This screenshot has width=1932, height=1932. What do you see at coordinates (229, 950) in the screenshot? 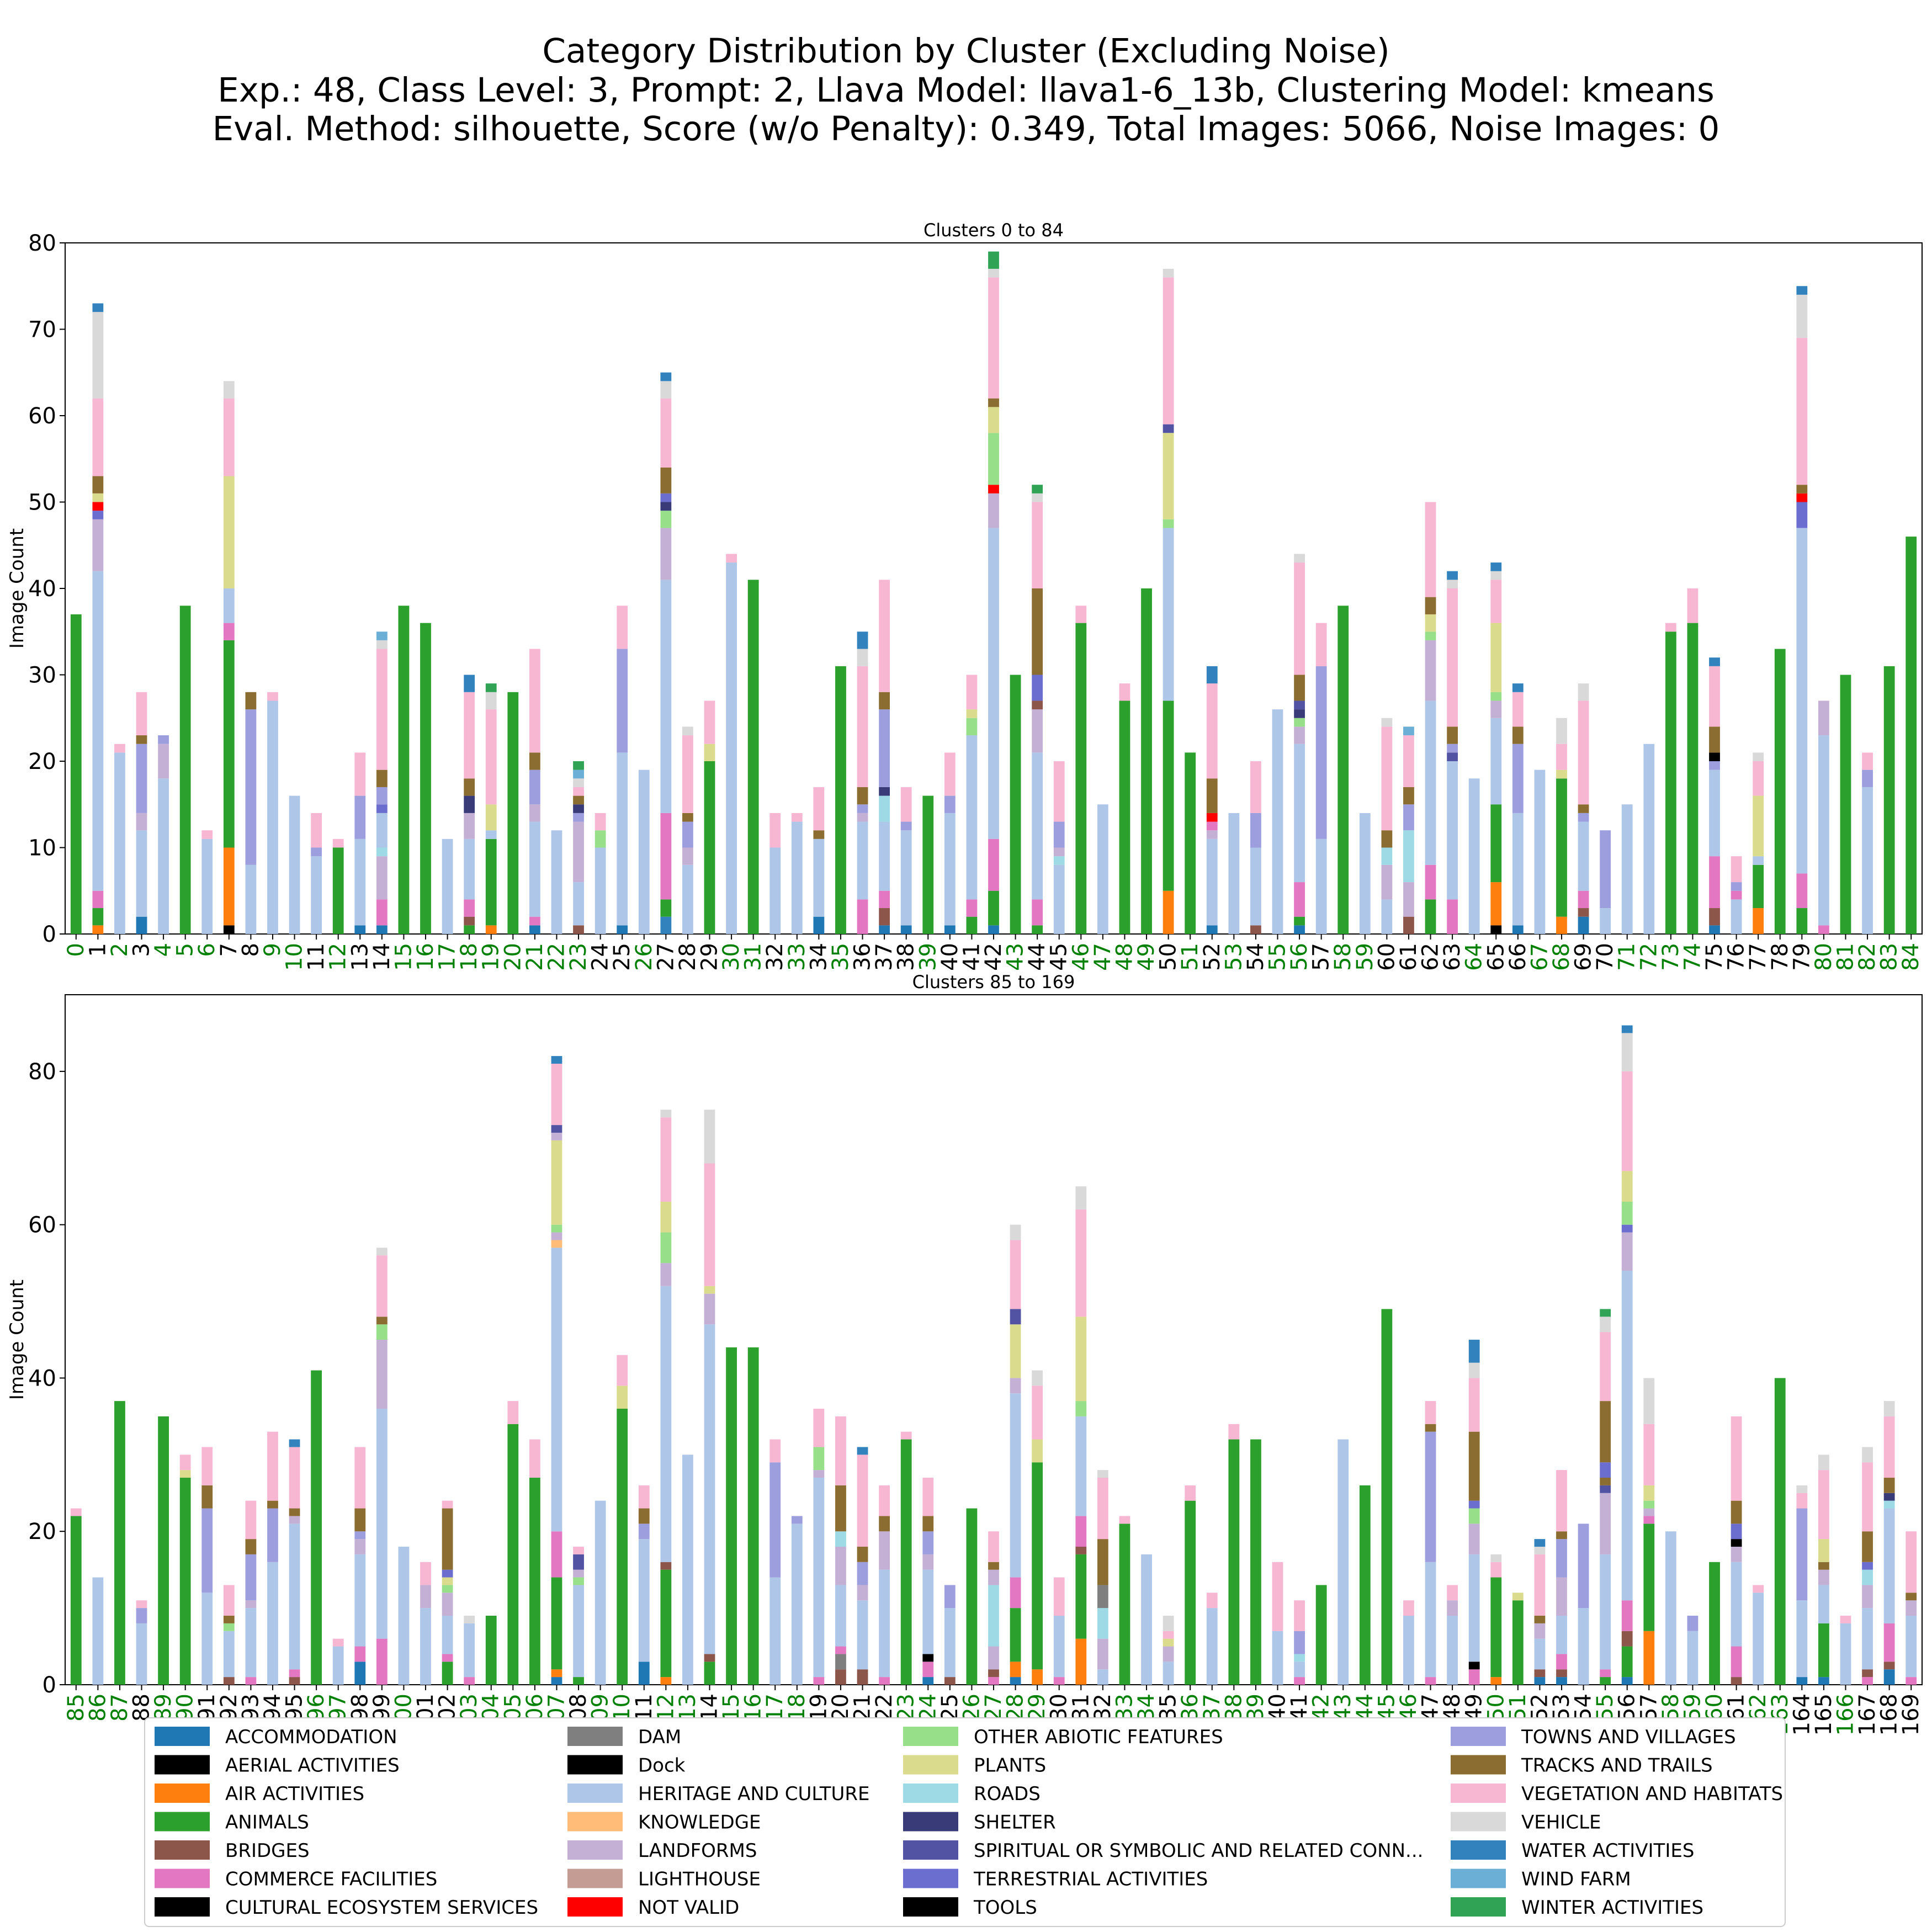
I see `x-tick-label: 7` at bounding box center [229, 950].